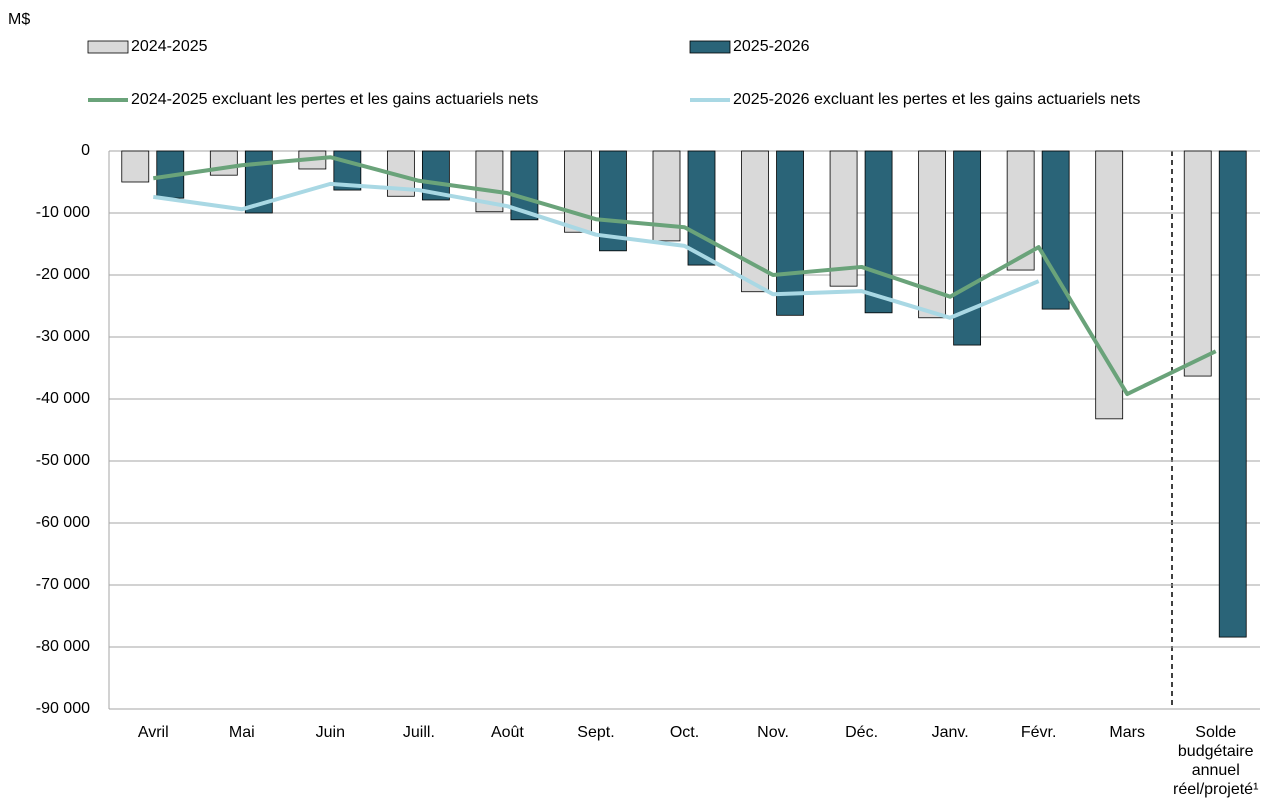 This screenshot has width=1286, height=808. I want to click on x-tick-label: Janv., so click(950, 732).